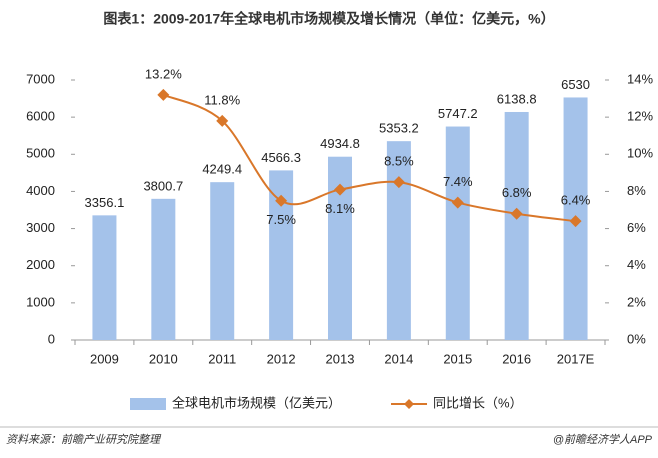  I want to click on bar-value-label: 4934.8, so click(340, 143).